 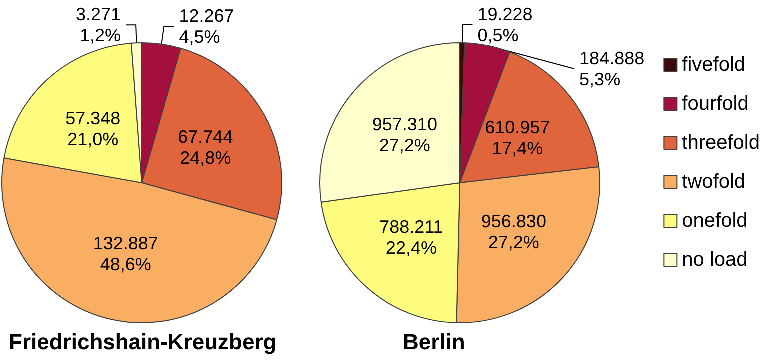 I want to click on data-label: 956.830 27,2%, so click(x=513, y=232).